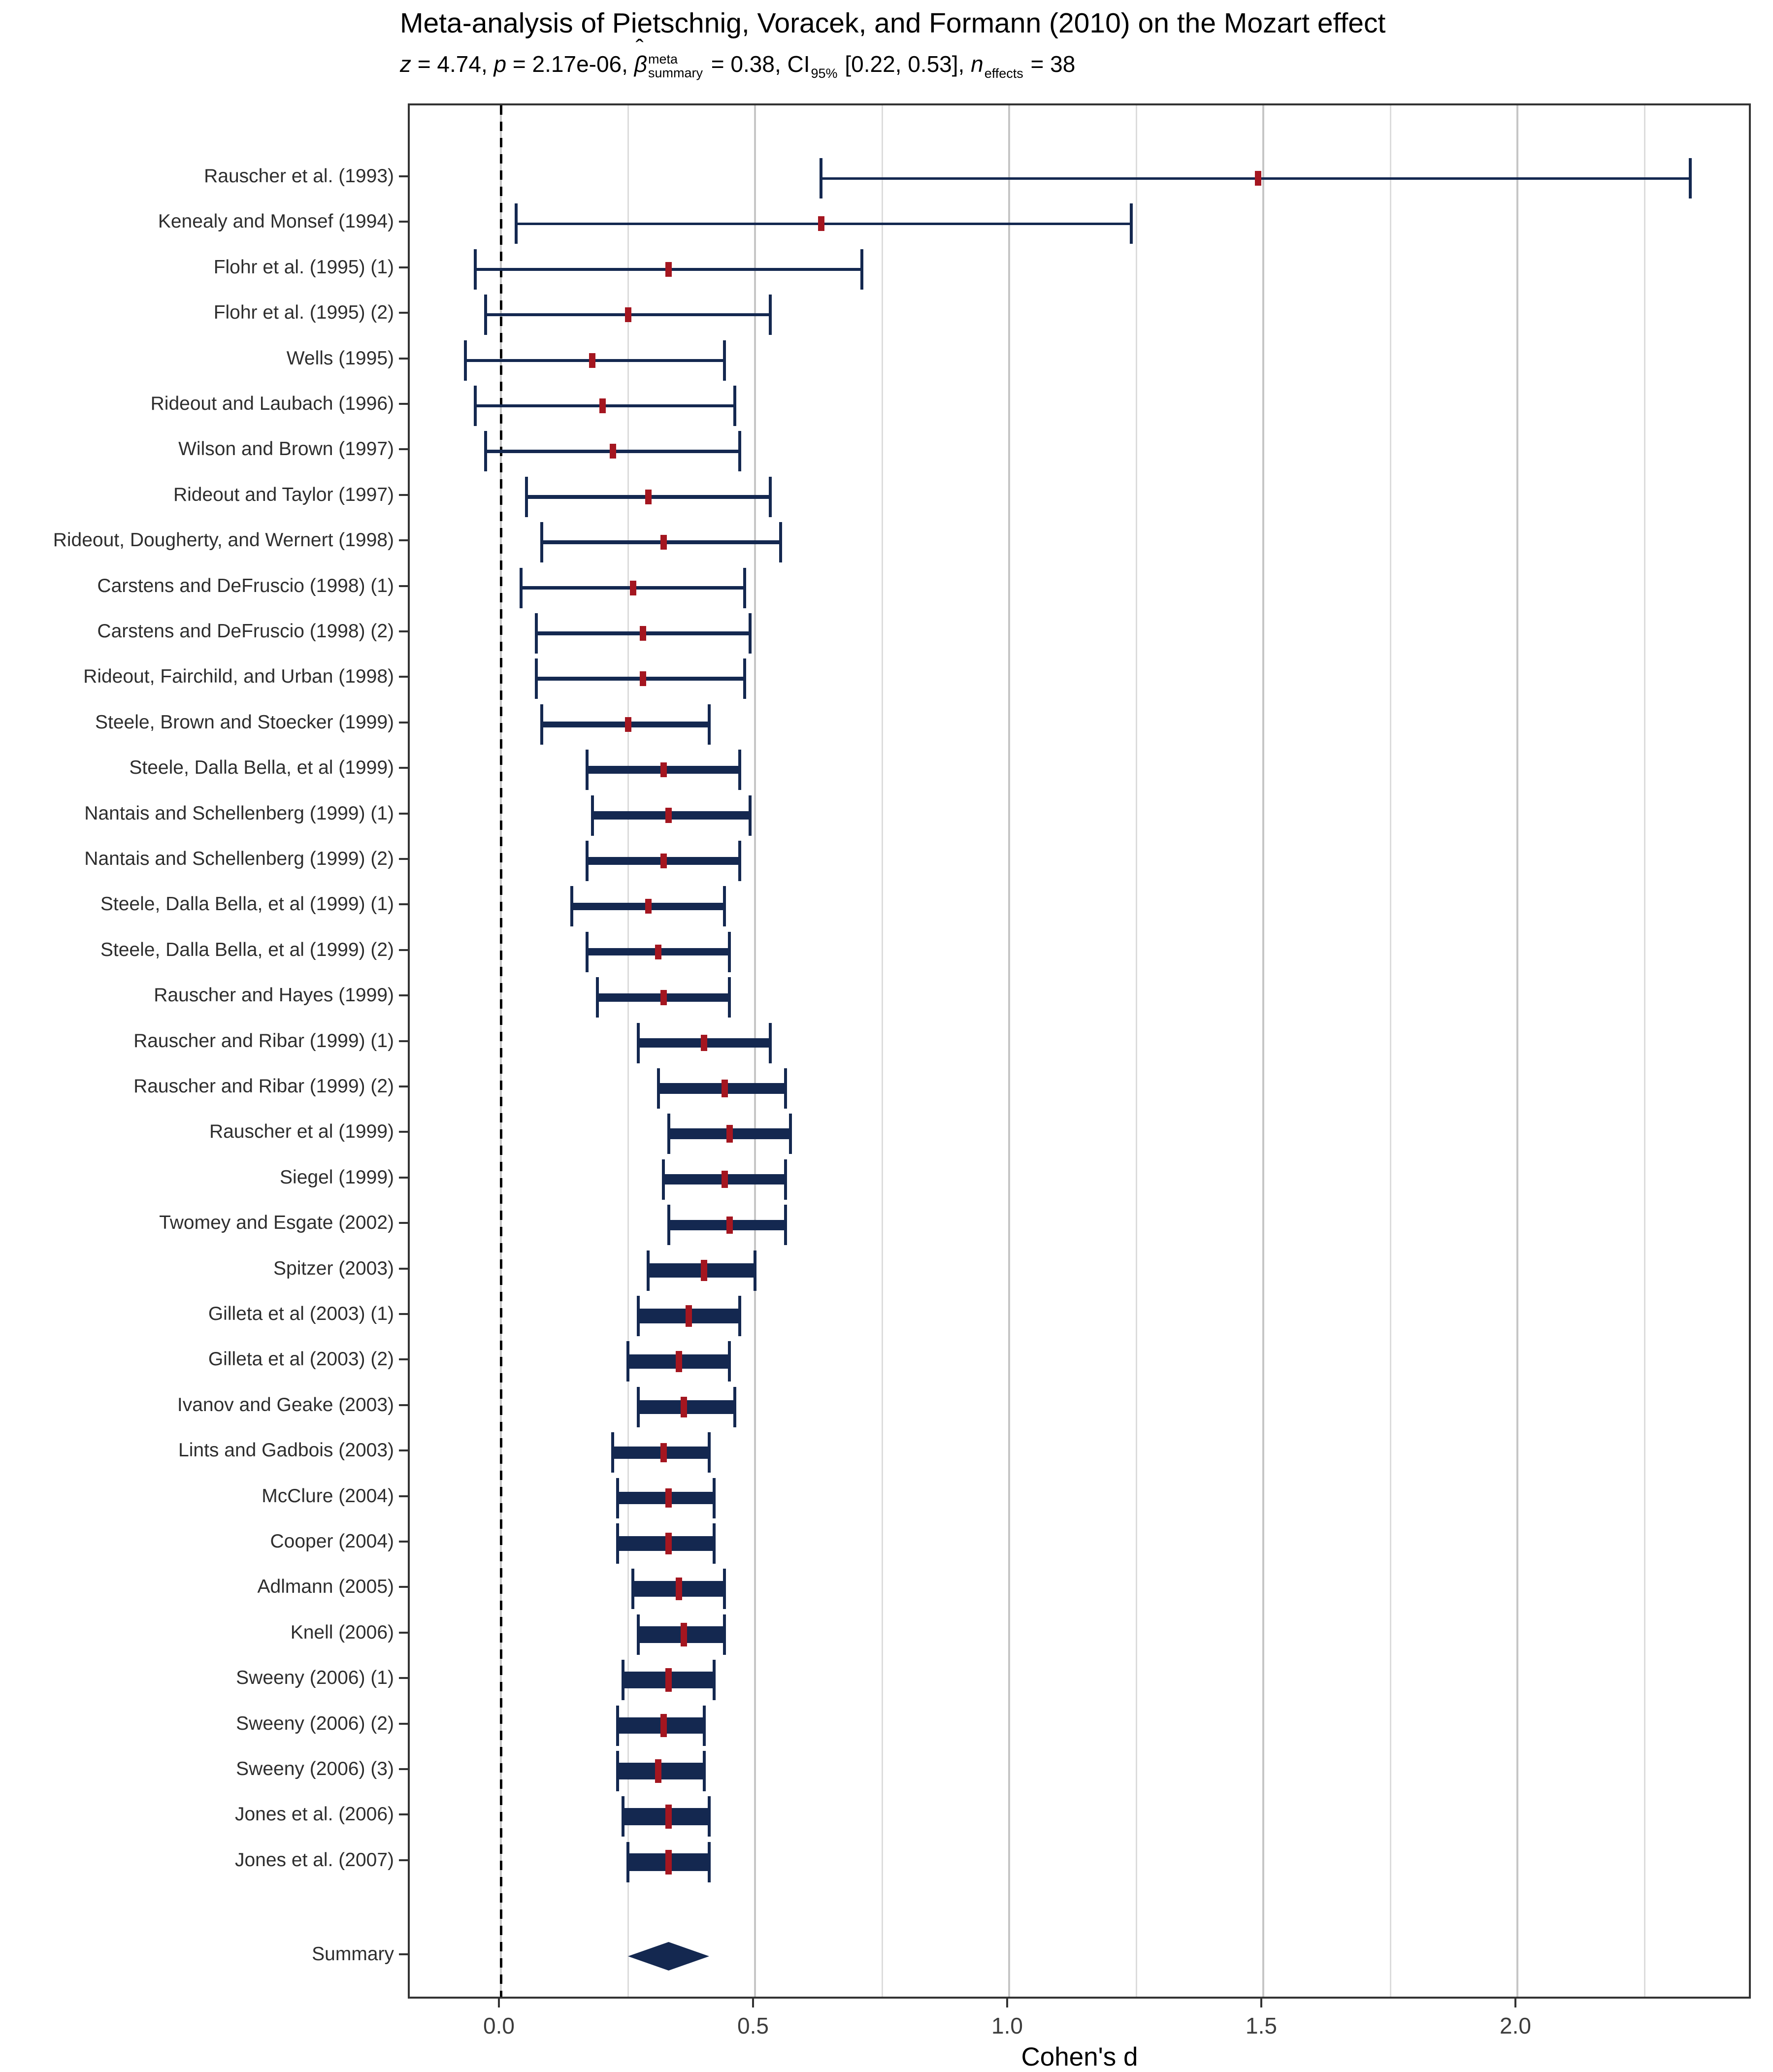 The height and width of the screenshot is (2072, 1773). Describe the element at coordinates (303, 313) in the screenshot. I see `study-label: Flohr et al. (1995) (2)` at that location.